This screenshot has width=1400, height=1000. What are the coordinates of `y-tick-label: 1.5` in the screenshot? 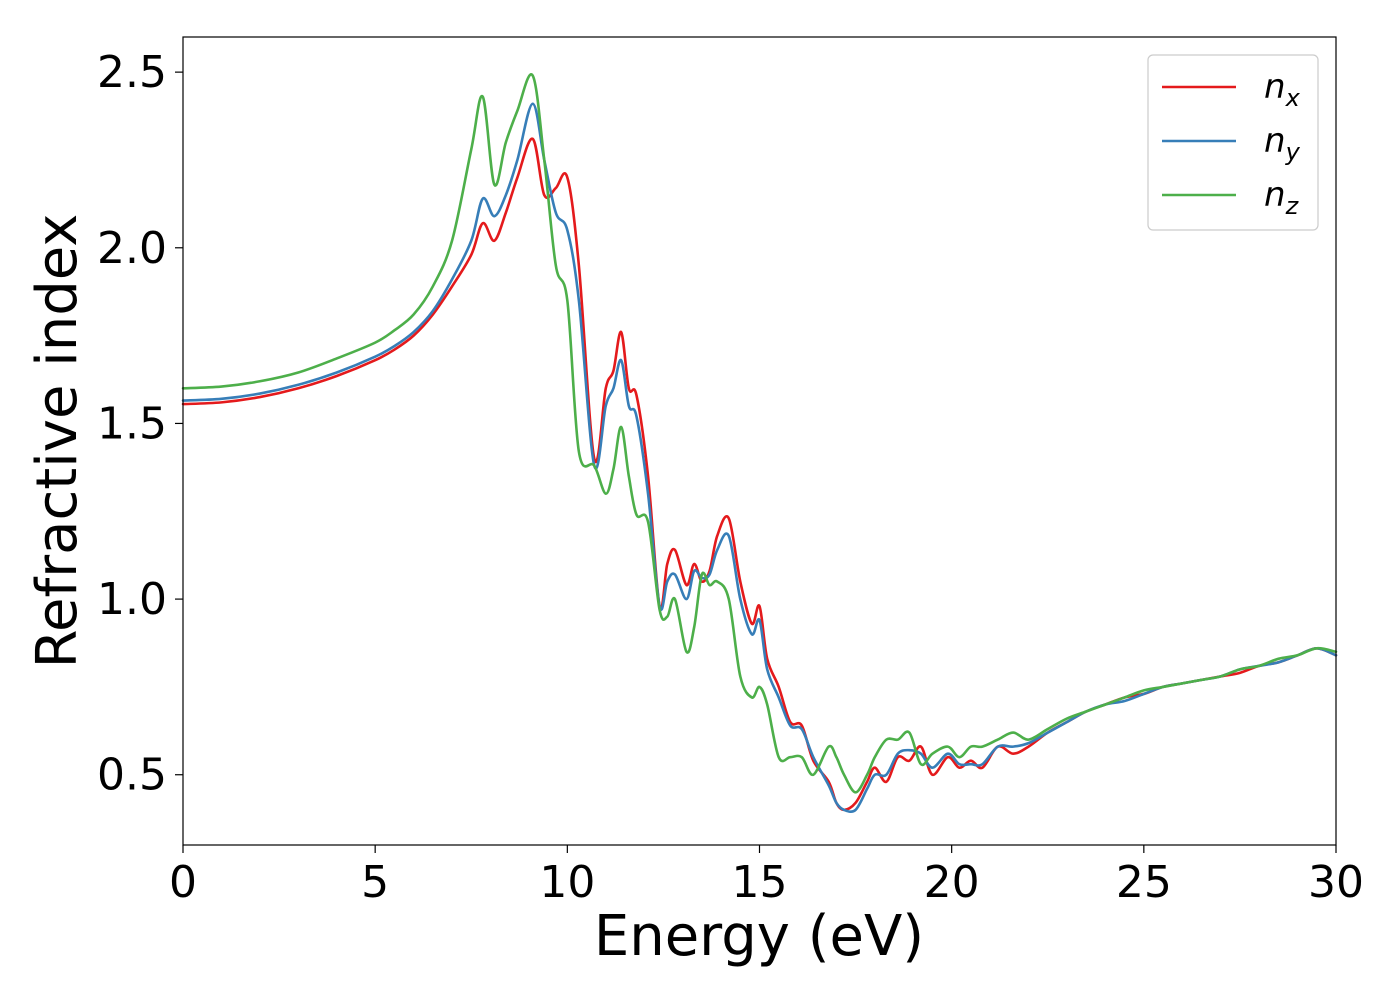 It's located at (132, 423).